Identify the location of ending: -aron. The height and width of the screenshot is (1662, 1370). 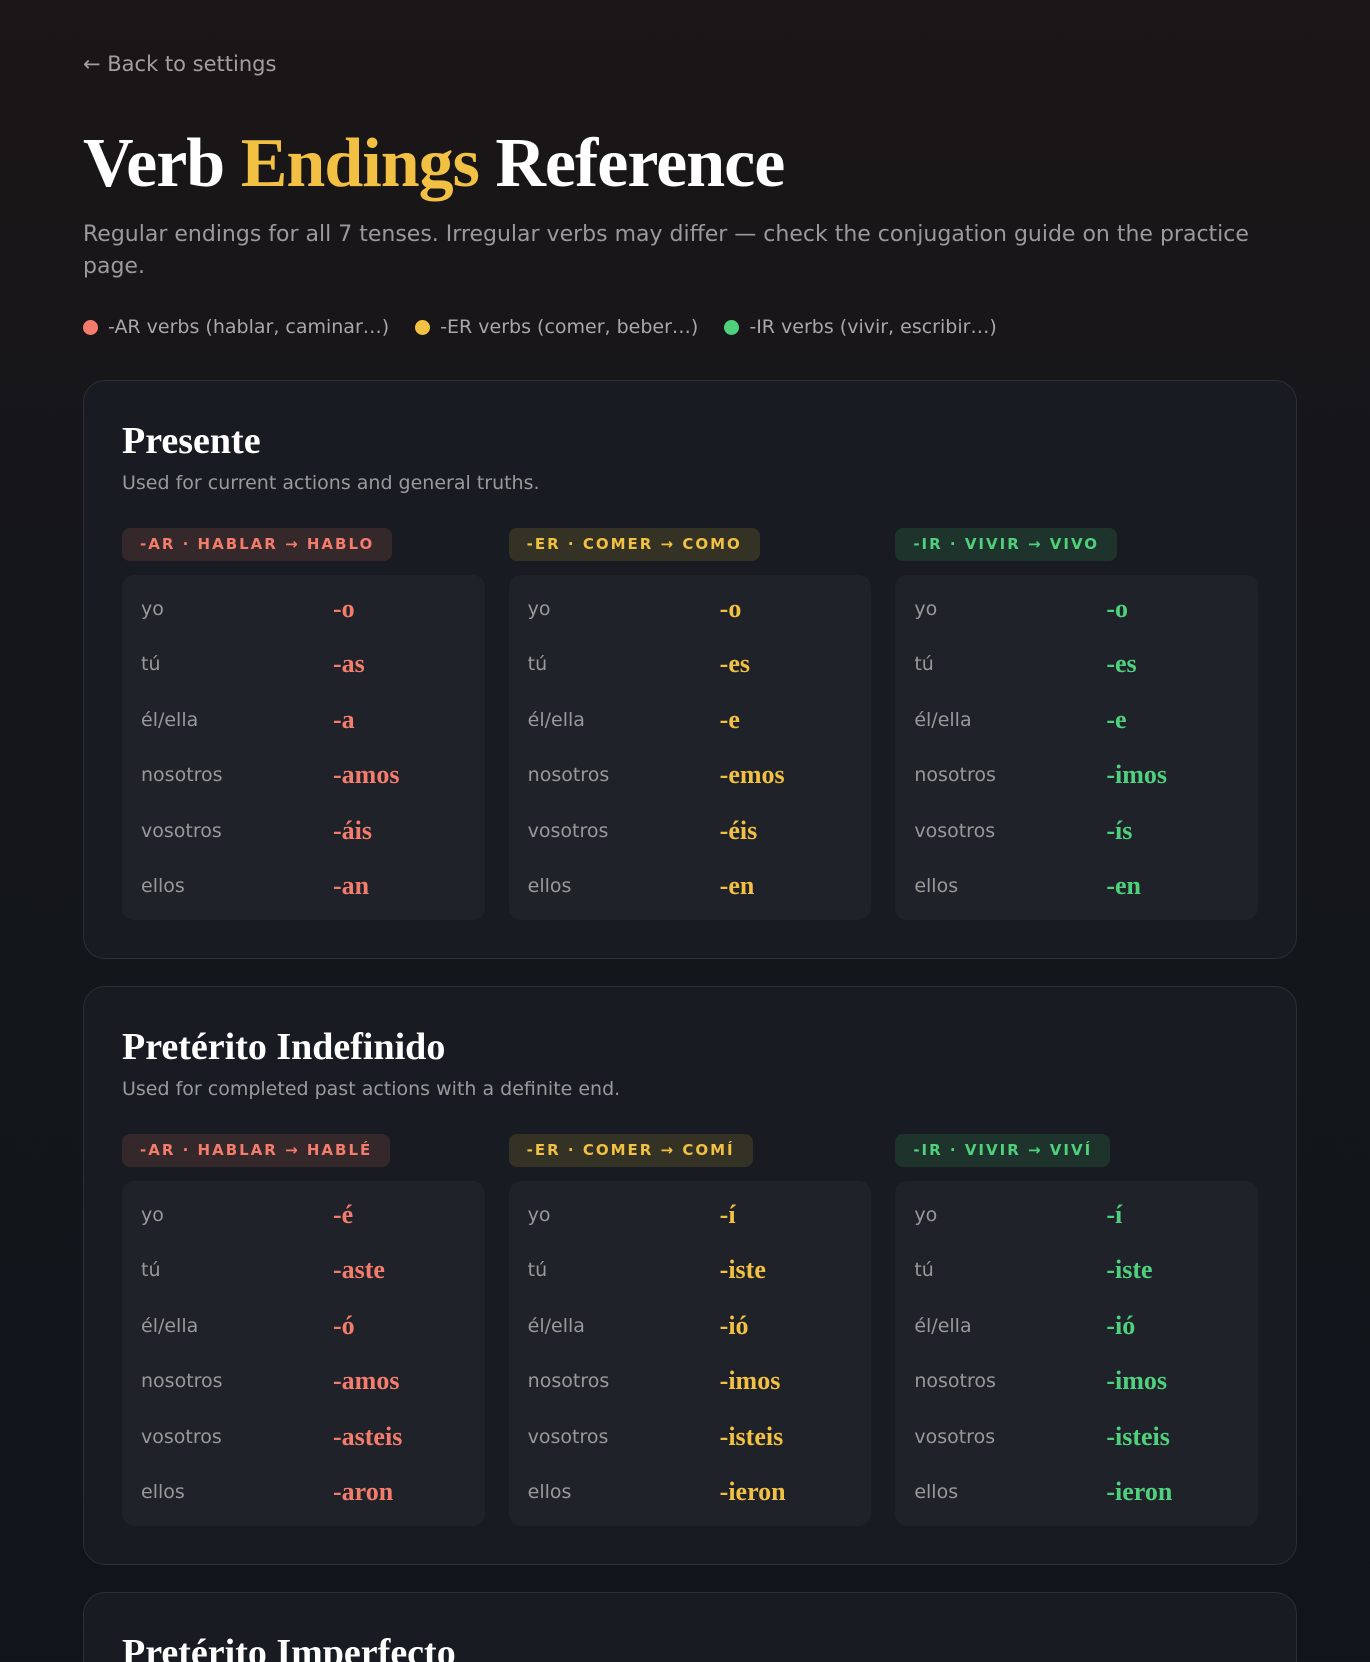
(363, 1492).